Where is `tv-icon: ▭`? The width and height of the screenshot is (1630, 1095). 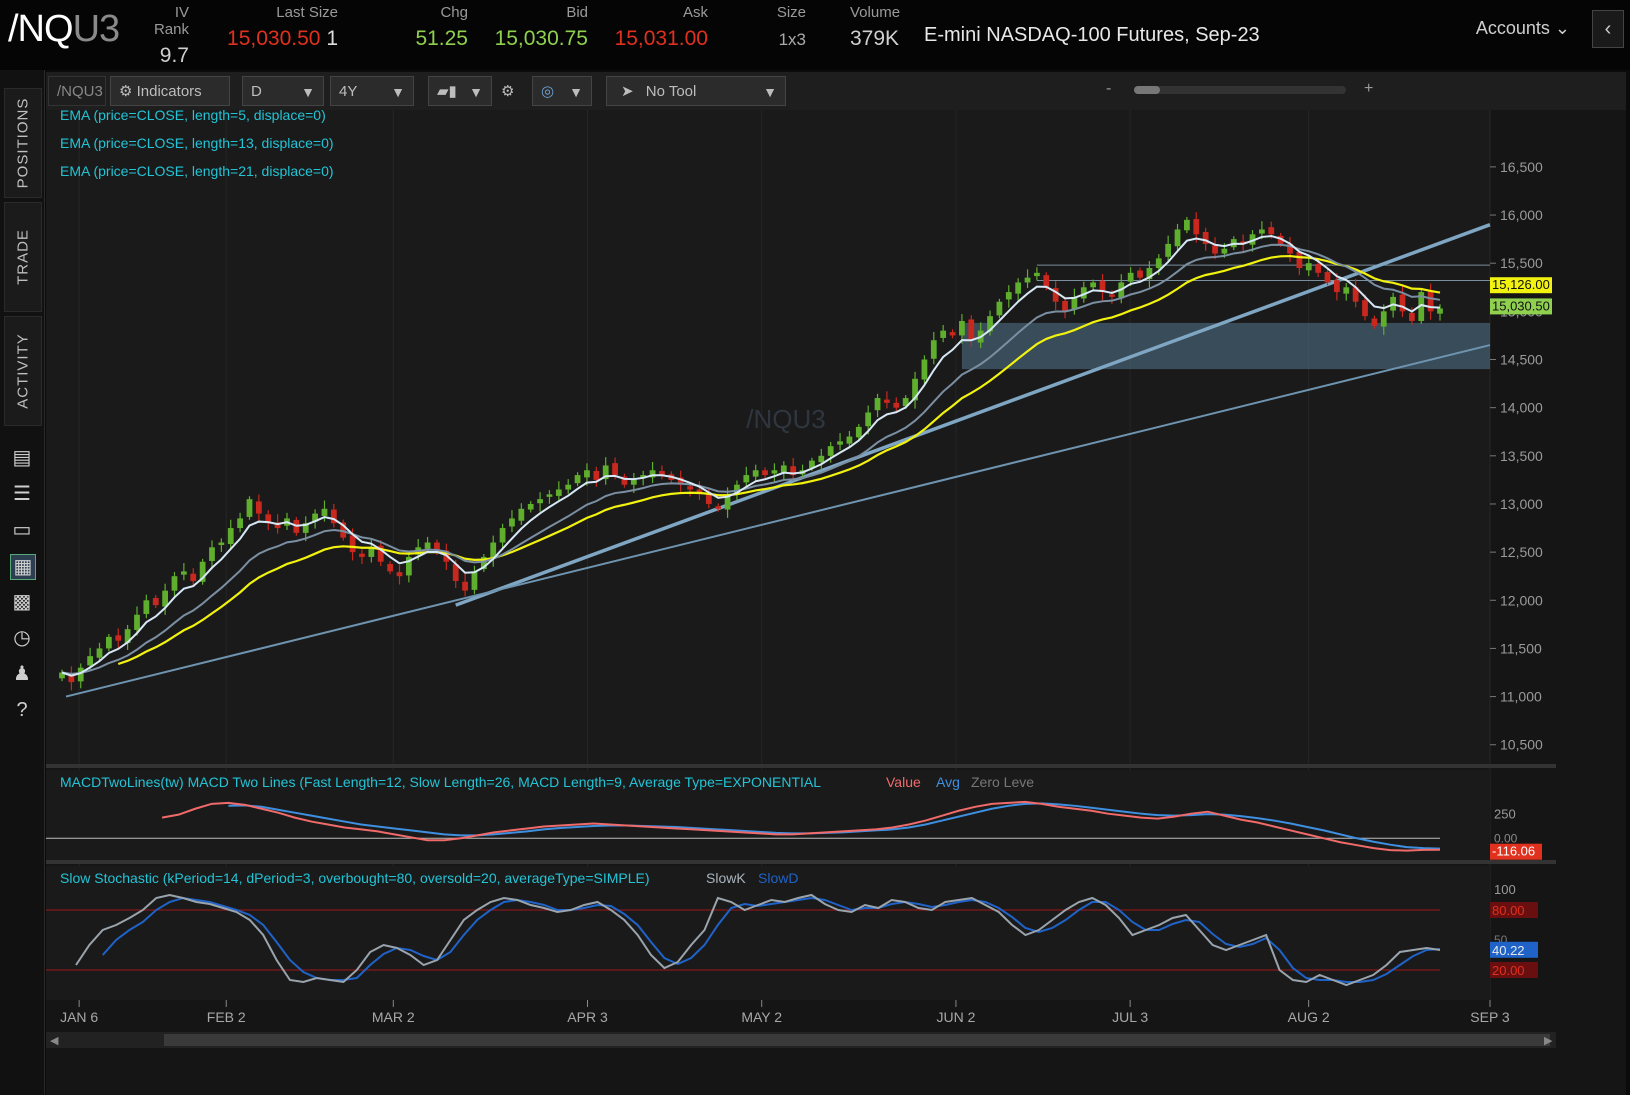
tv-icon: ▭ is located at coordinates (22, 530).